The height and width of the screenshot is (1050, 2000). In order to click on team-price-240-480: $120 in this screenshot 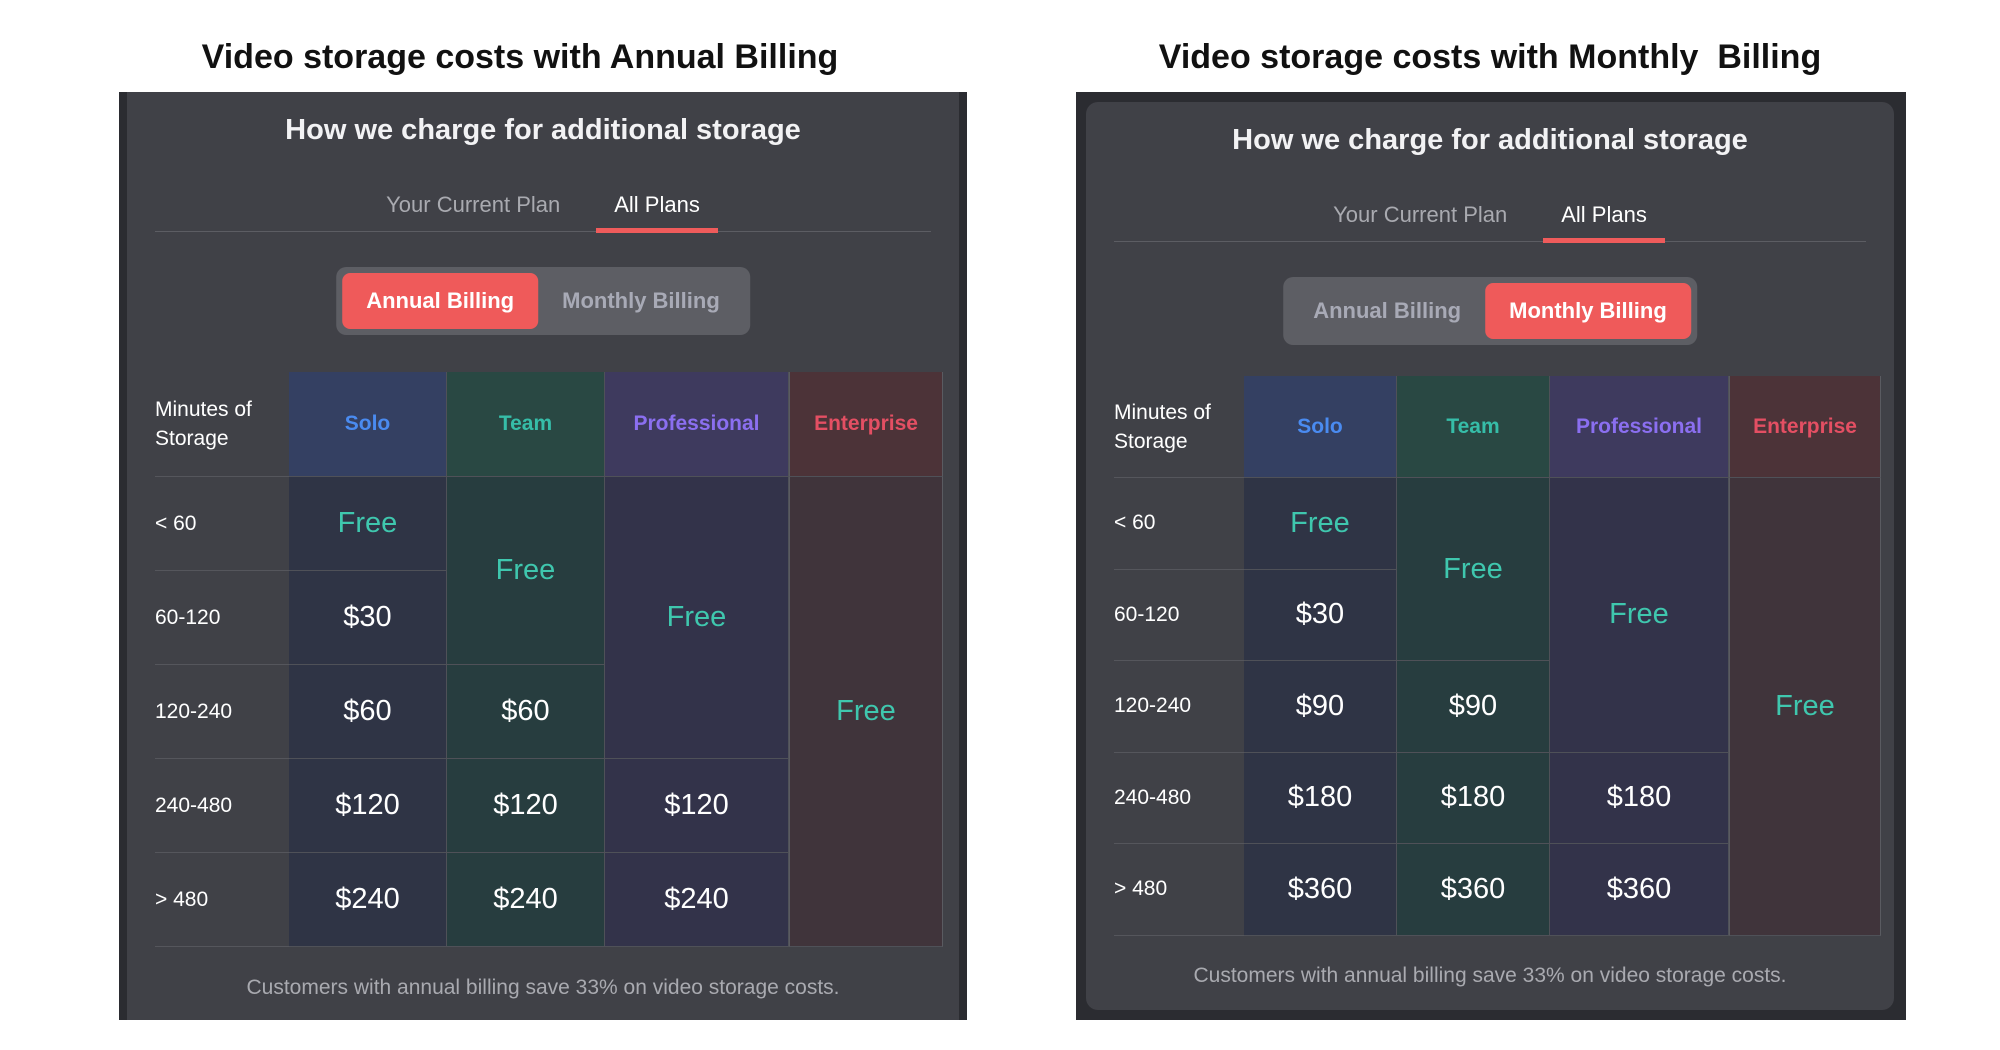, I will do `click(526, 806)`.